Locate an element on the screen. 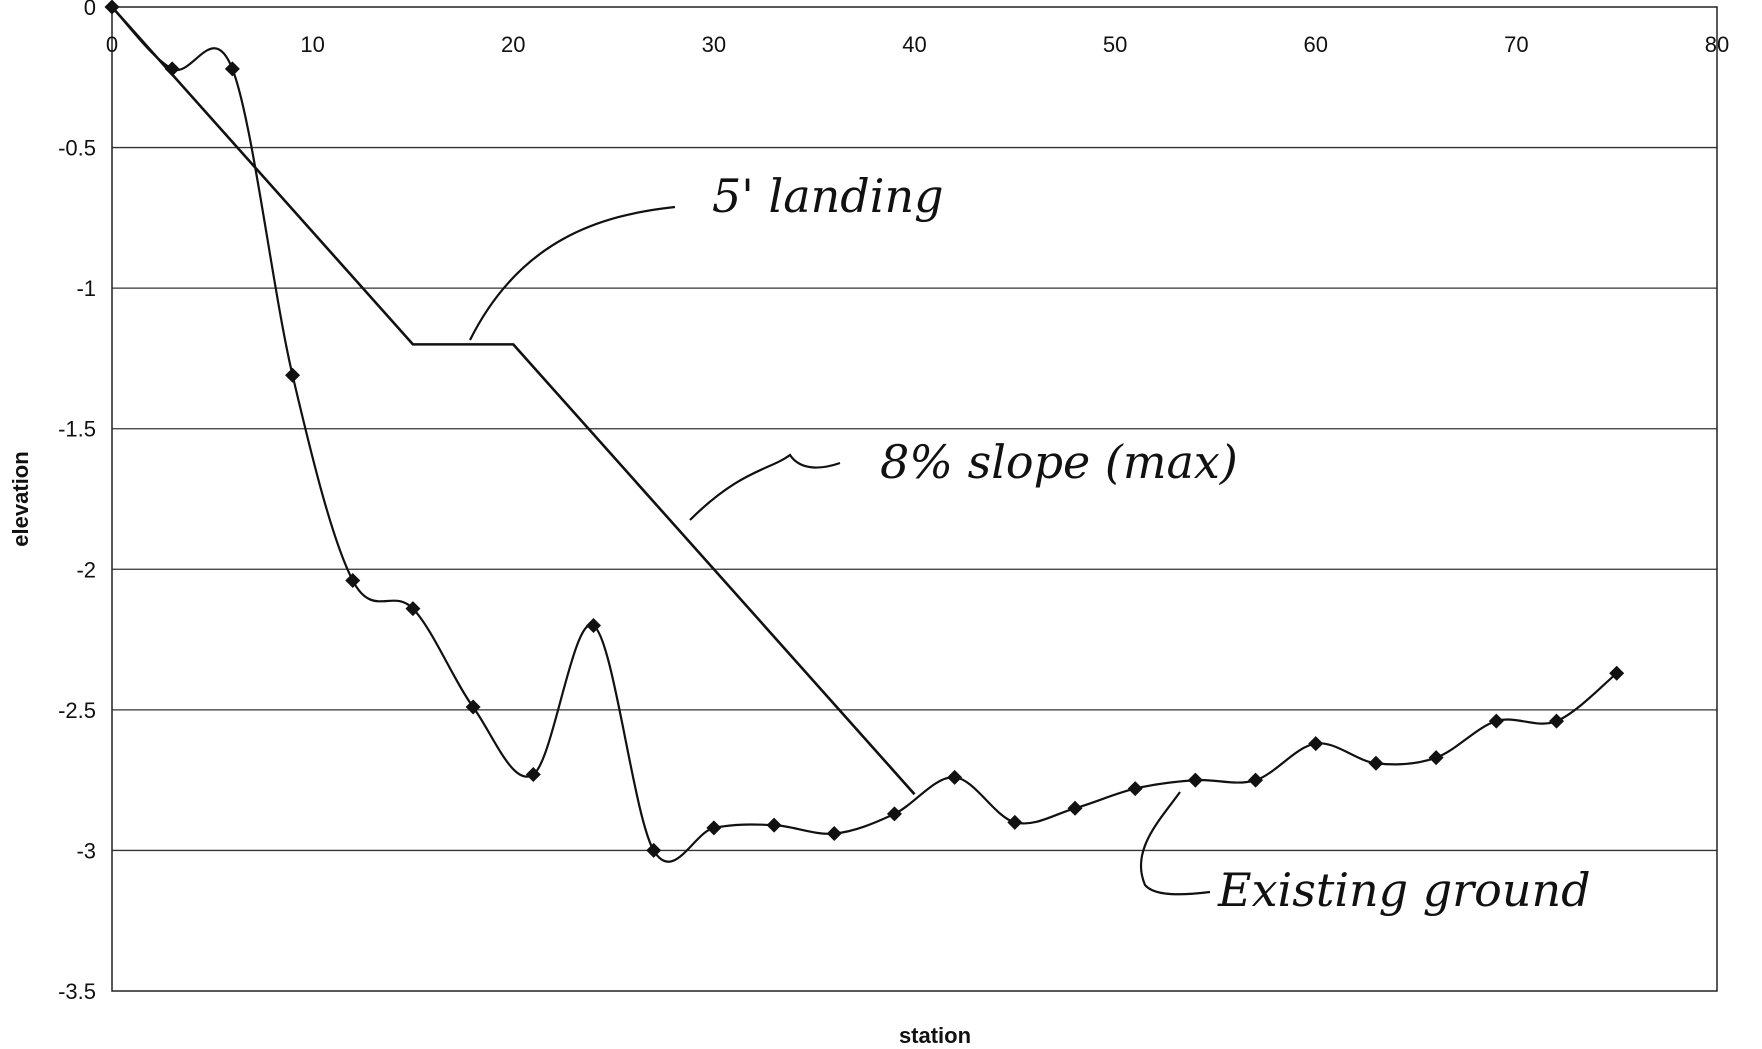 The width and height of the screenshot is (1762, 1049). x-tick-label: 30 is located at coordinates (714, 44).